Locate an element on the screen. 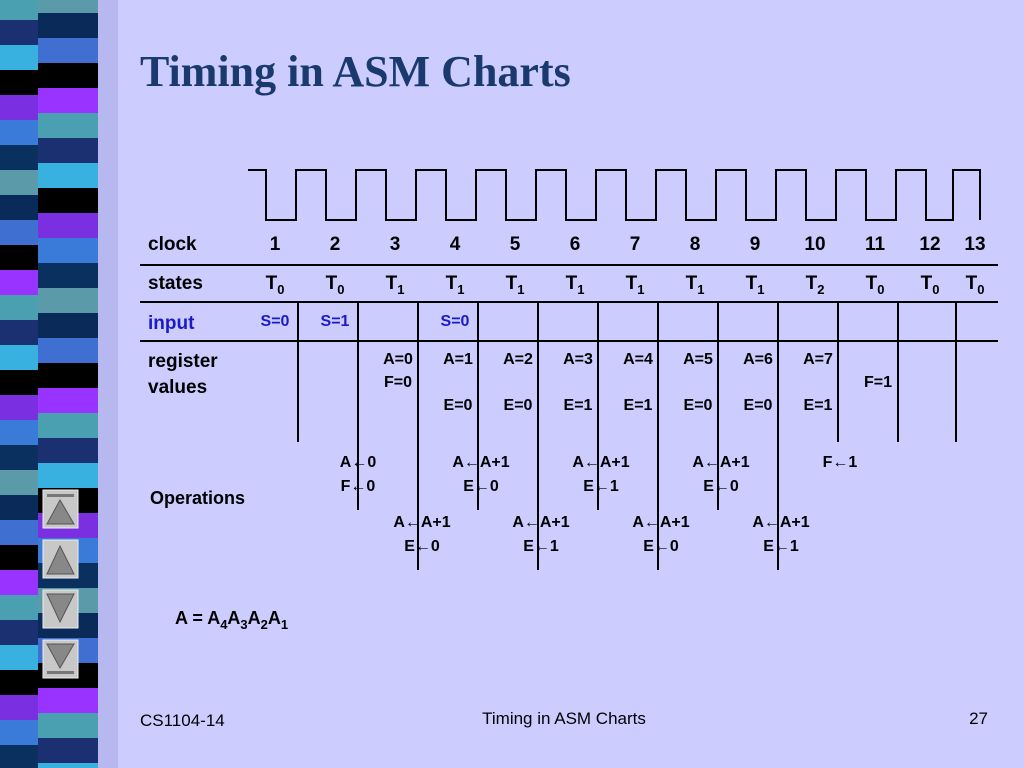 The image size is (1024, 768). formula-lhs: A = is located at coordinates (191, 618).